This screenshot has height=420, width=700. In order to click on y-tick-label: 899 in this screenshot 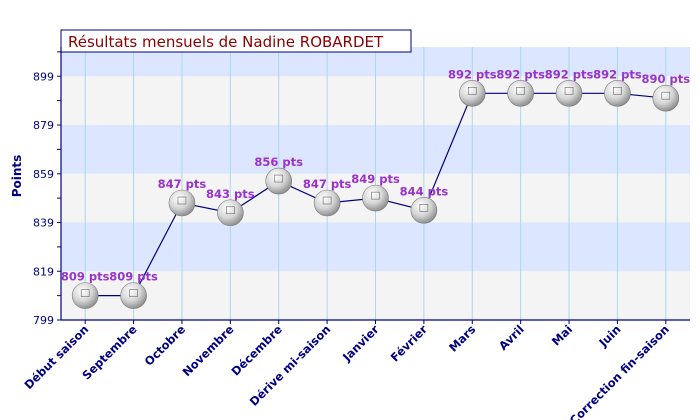, I will do `click(43, 76)`.